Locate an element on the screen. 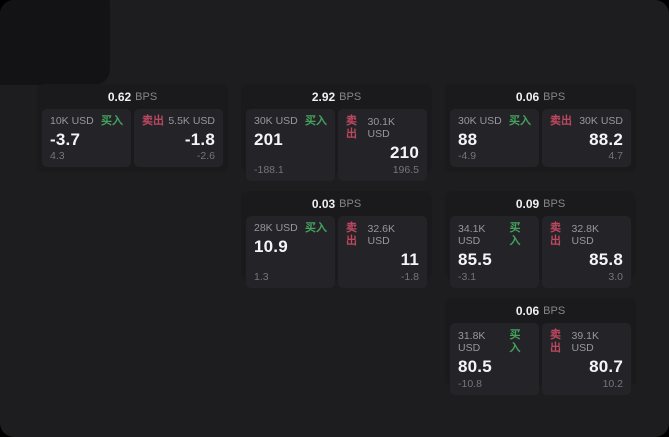 This screenshot has height=437, width=669. sell-panel: 卖出 39.1K USD 80.7 10.2 is located at coordinates (586, 359).